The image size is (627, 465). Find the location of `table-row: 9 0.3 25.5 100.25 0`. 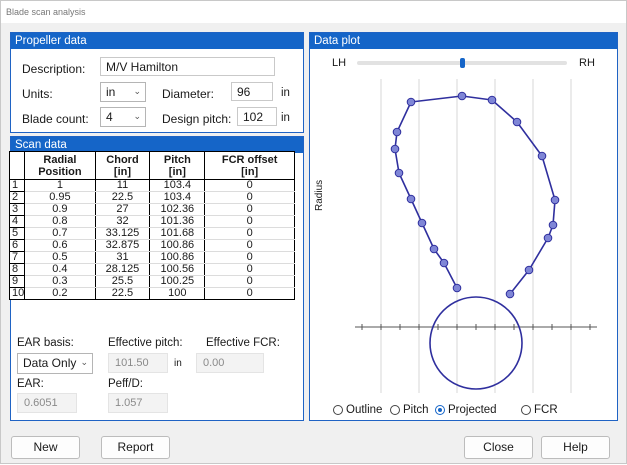

table-row: 9 0.3 25.5 100.25 0 is located at coordinates (151, 281).